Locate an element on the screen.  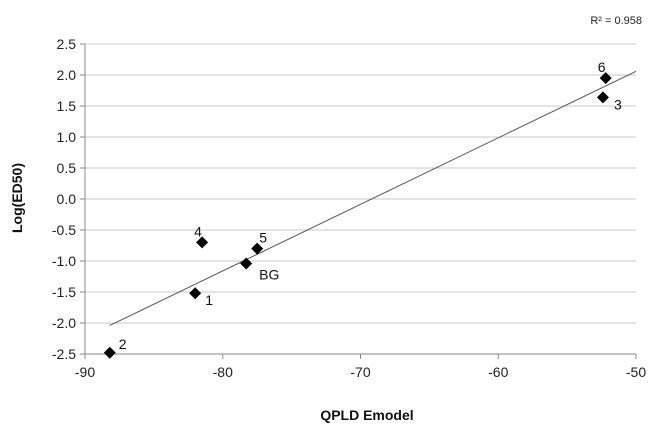
x-tick-label: -50 is located at coordinates (636, 372).